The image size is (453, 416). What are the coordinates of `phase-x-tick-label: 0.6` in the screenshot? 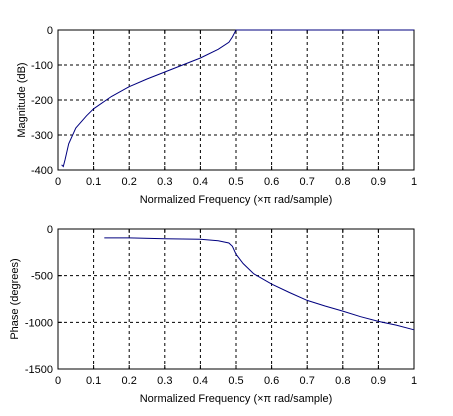 It's located at (271, 381).